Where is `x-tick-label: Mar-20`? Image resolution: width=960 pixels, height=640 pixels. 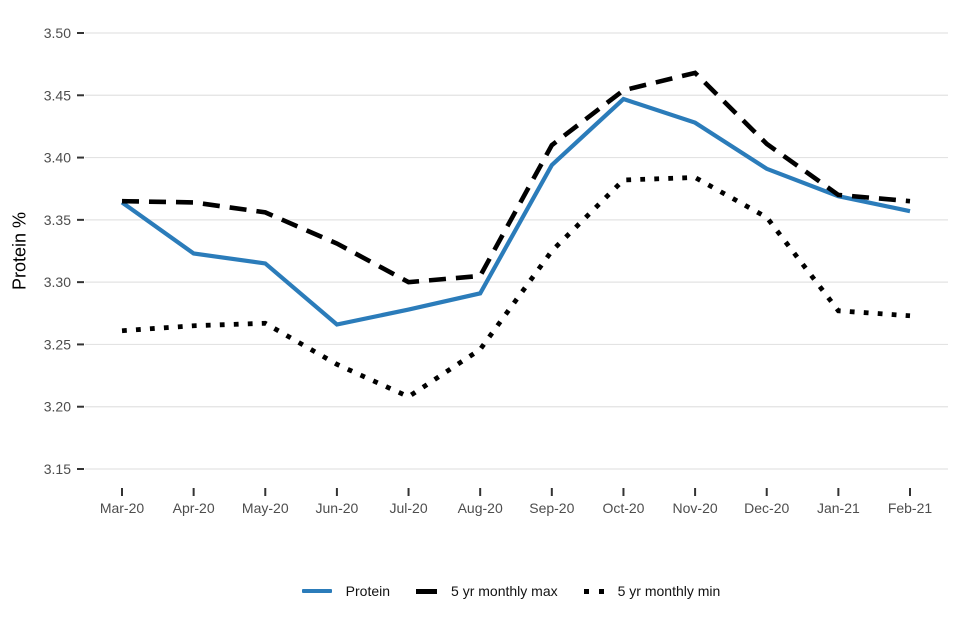 x-tick-label: Mar-20 is located at coordinates (122, 508).